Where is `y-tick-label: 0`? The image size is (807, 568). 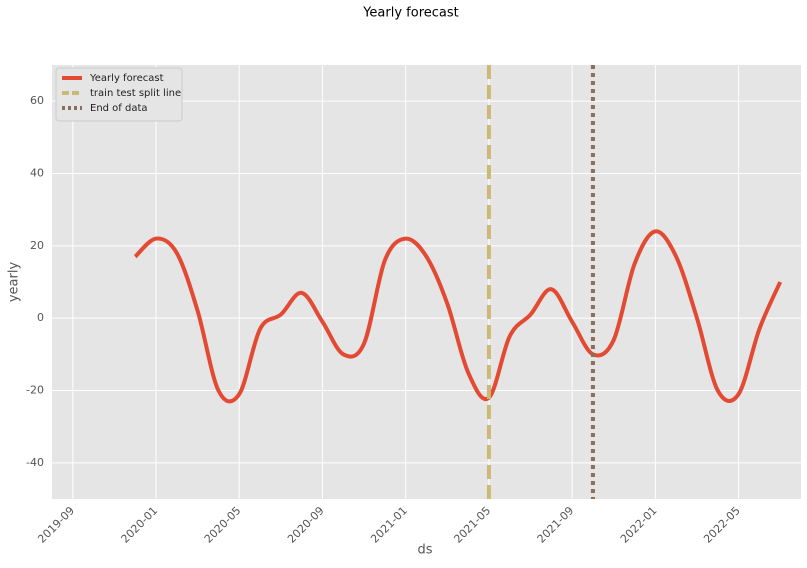 y-tick-label: 0 is located at coordinates (40, 317).